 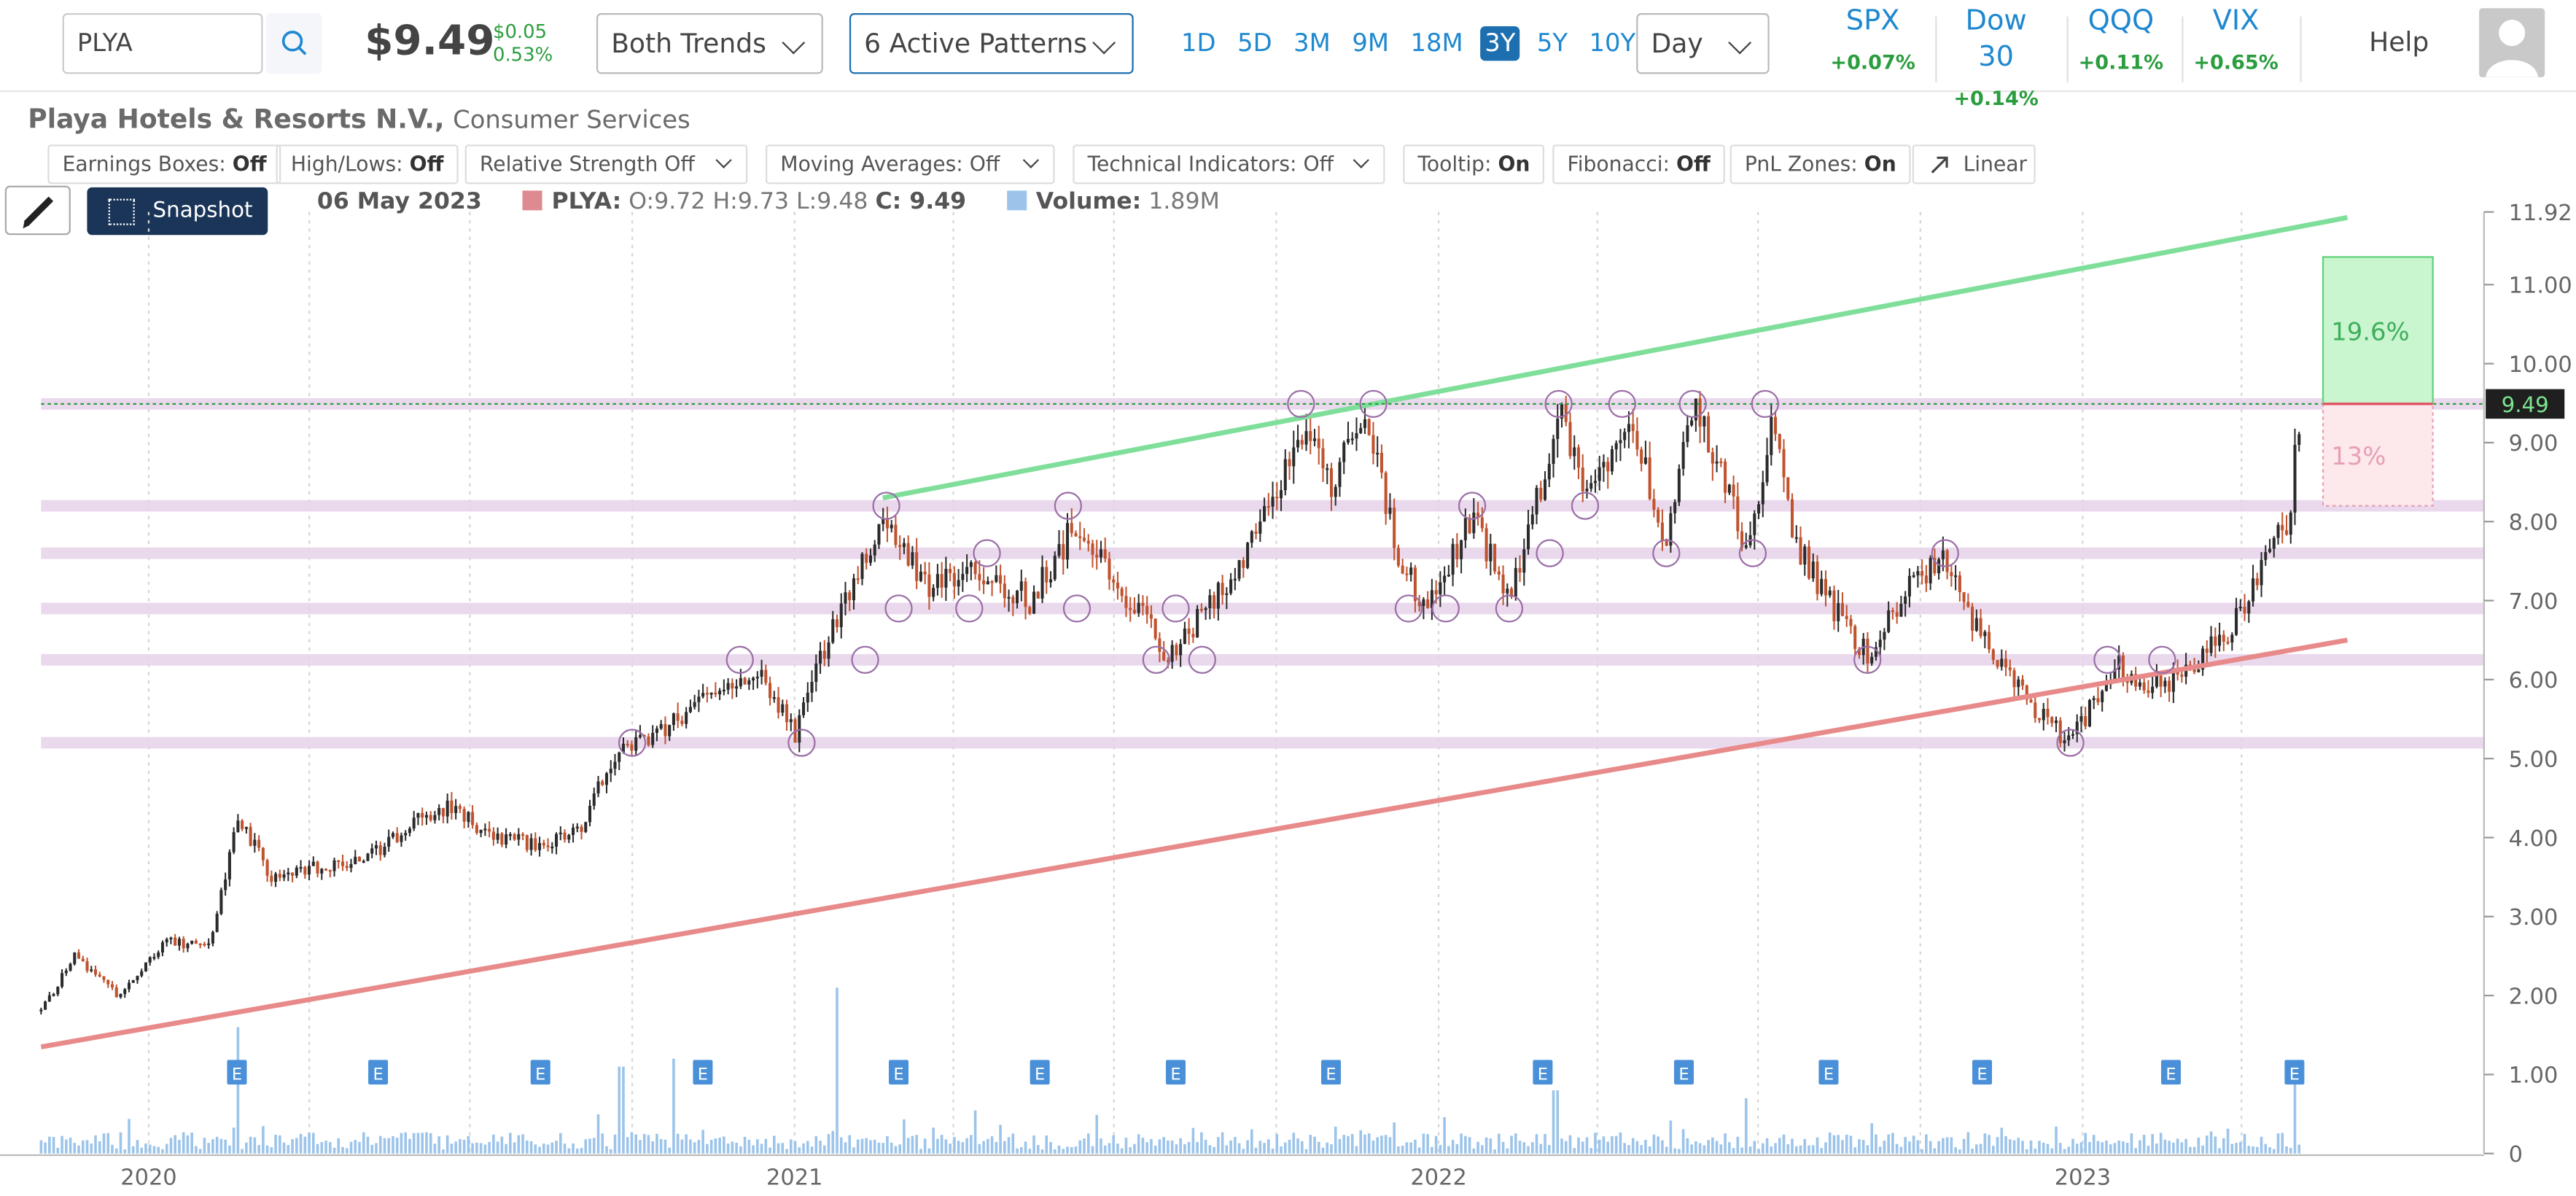 I want to click on relative-strength-select: Relative Strength Off, so click(x=606, y=164).